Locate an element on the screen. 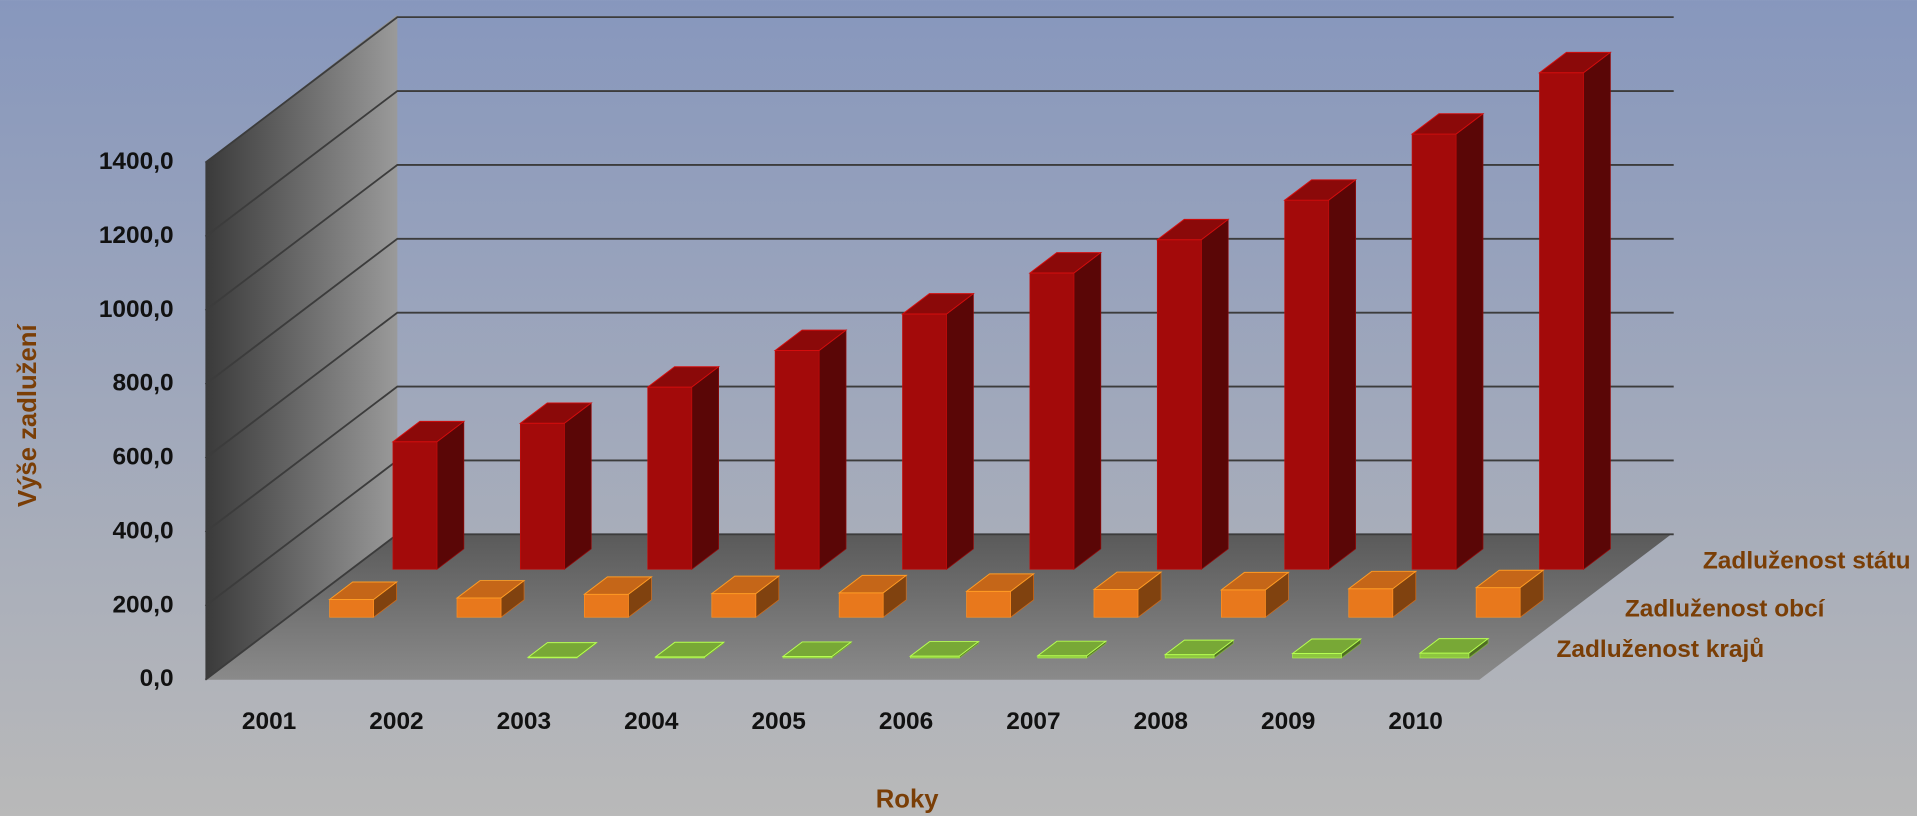  y-tick-label: 200,0 is located at coordinates (142, 604).